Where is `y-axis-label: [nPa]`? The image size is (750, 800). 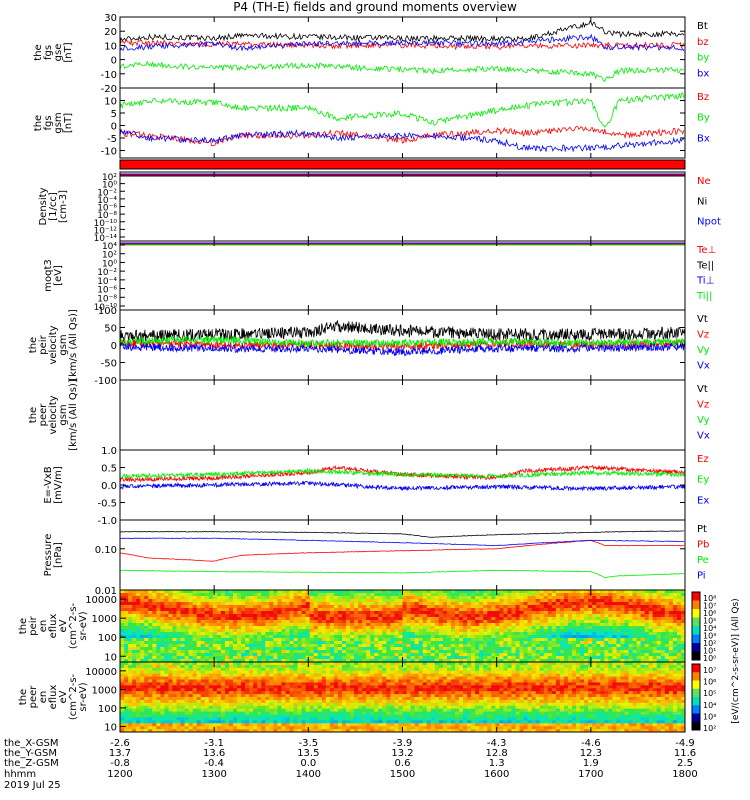
y-axis-label: [nPa] is located at coordinates (58, 555).